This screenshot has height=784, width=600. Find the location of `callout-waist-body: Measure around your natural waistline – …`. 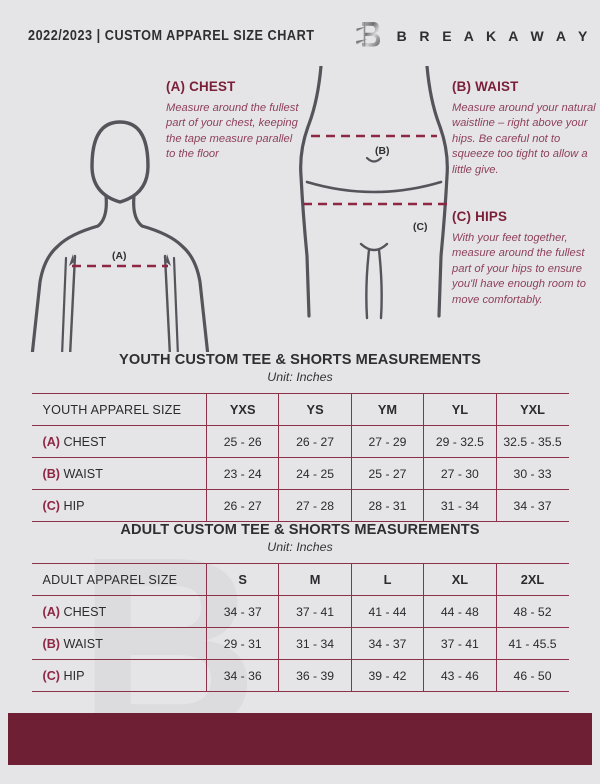

callout-waist-body: Measure around your natural waistline – … is located at coordinates (524, 139).